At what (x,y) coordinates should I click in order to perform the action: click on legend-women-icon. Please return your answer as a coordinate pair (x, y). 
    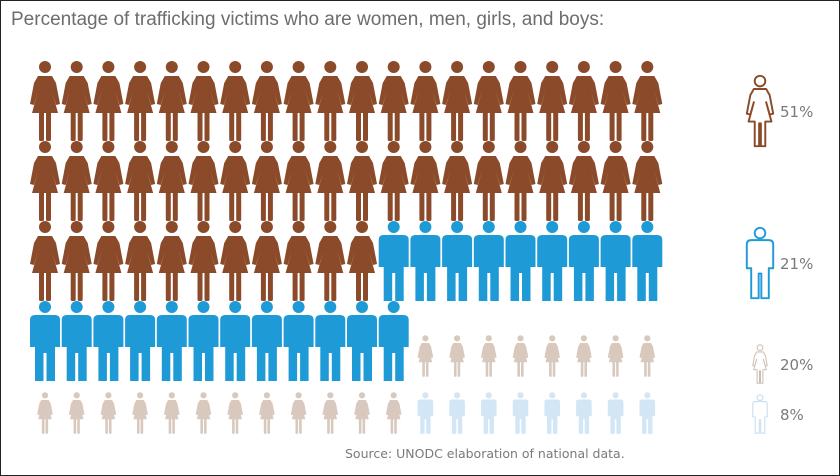
    Looking at the image, I should click on (760, 111).